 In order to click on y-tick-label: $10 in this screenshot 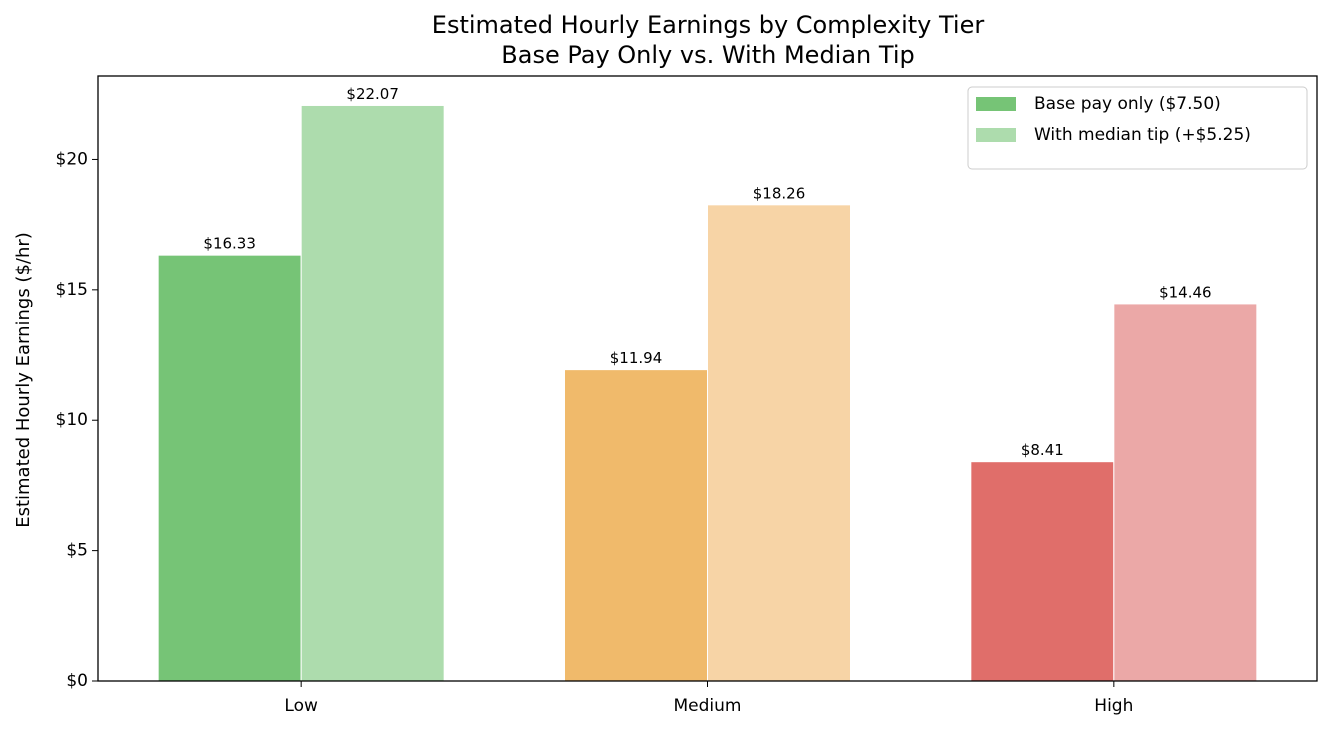, I will do `click(72, 420)`.